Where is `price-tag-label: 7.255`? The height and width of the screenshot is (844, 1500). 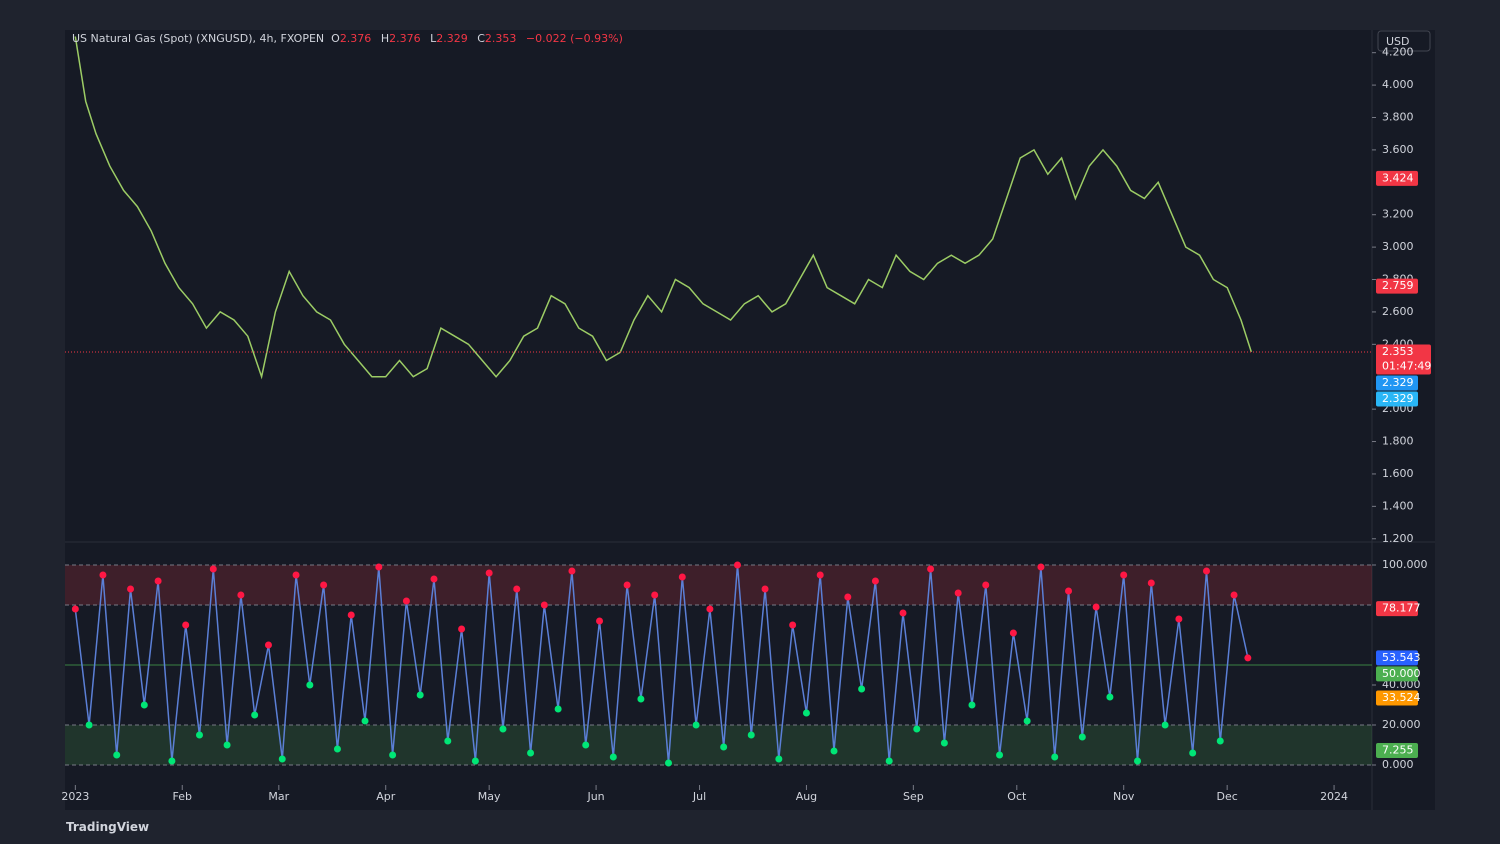
price-tag-label: 7.255 is located at coordinates (1398, 749).